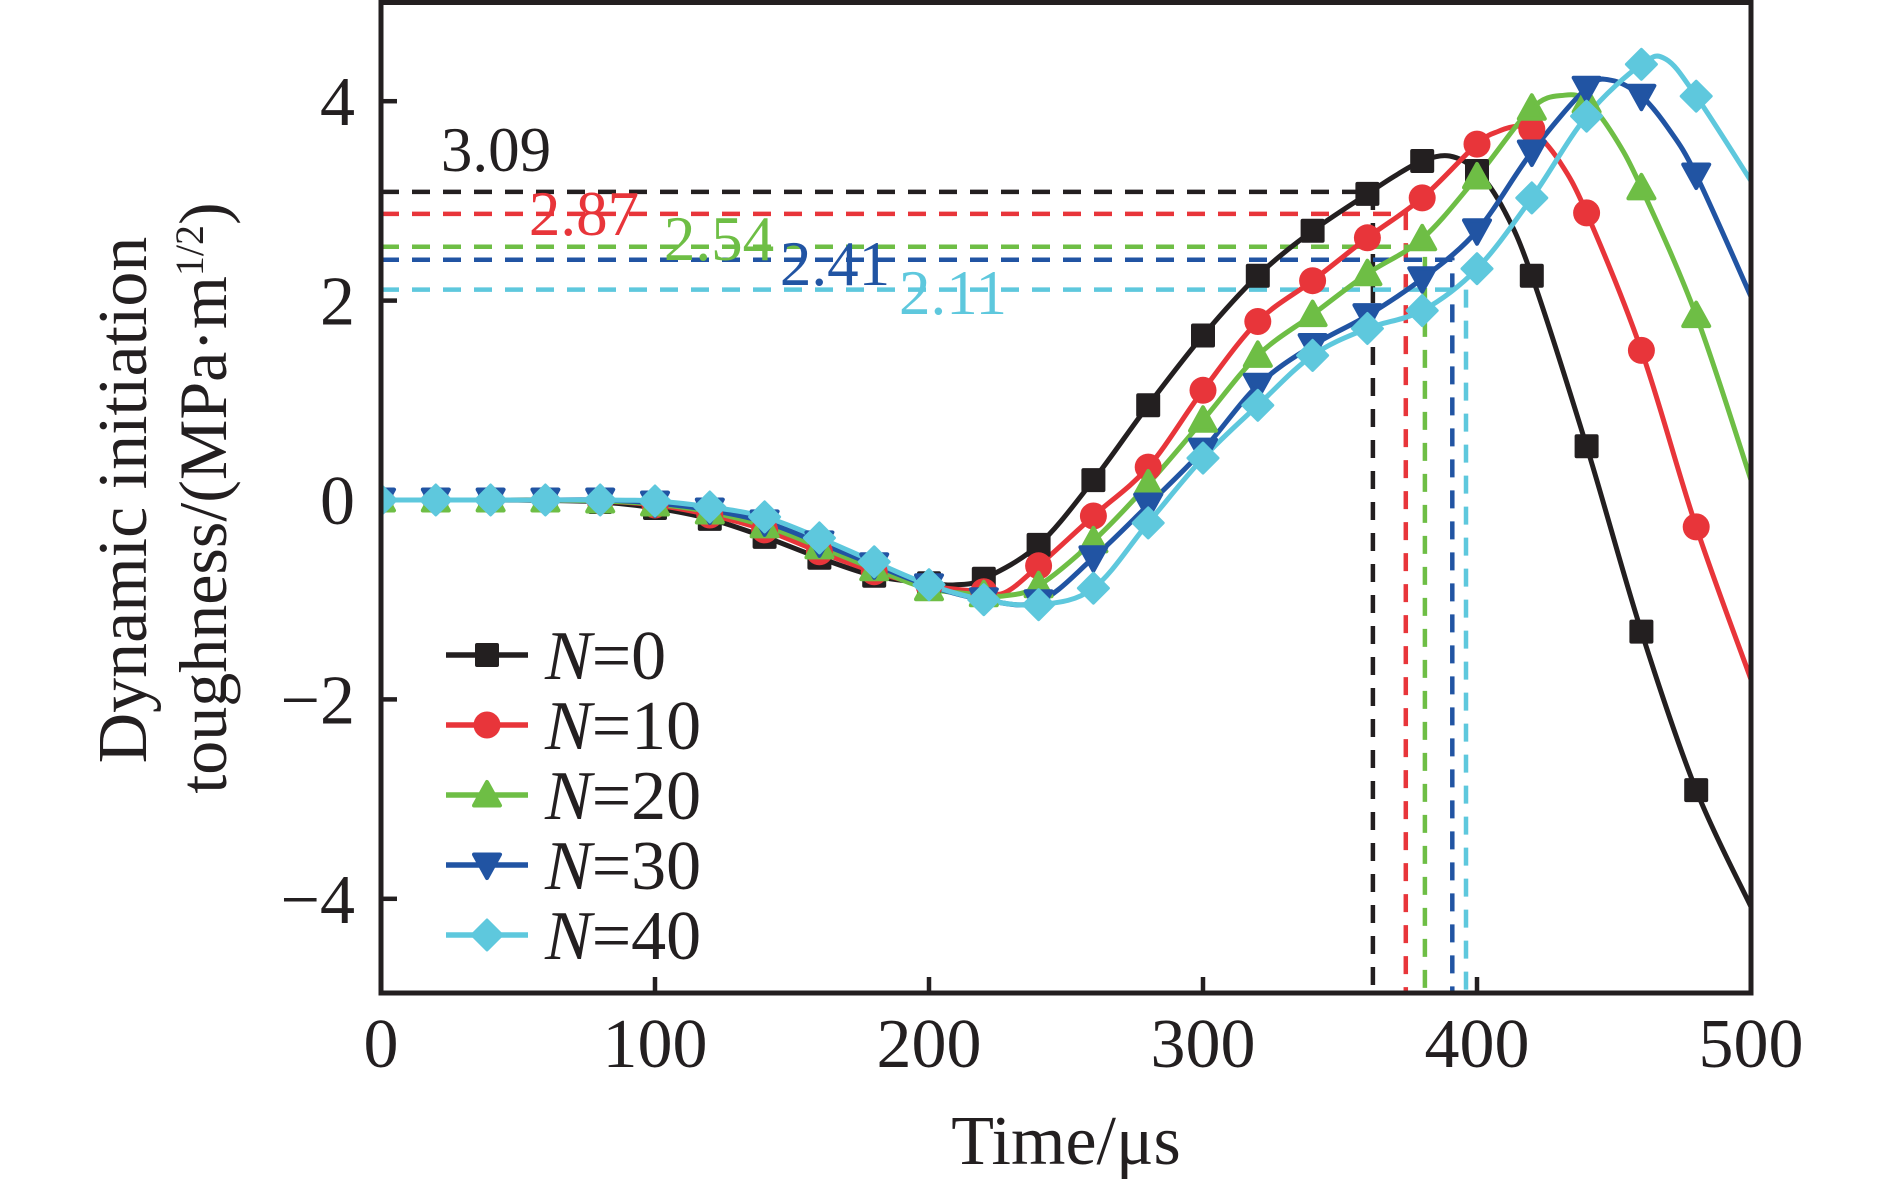 This screenshot has height=1183, width=1890. What do you see at coordinates (1065, 1141) in the screenshot?
I see `svg-text: Time/μs` at bounding box center [1065, 1141].